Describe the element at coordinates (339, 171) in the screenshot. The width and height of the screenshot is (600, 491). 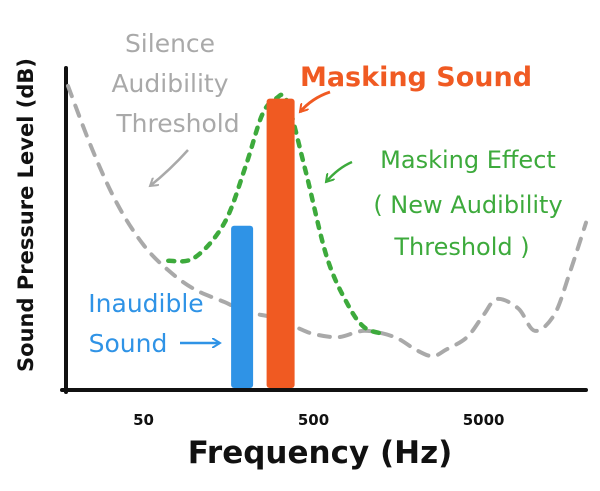
I see `masking-effect-arrow` at that location.